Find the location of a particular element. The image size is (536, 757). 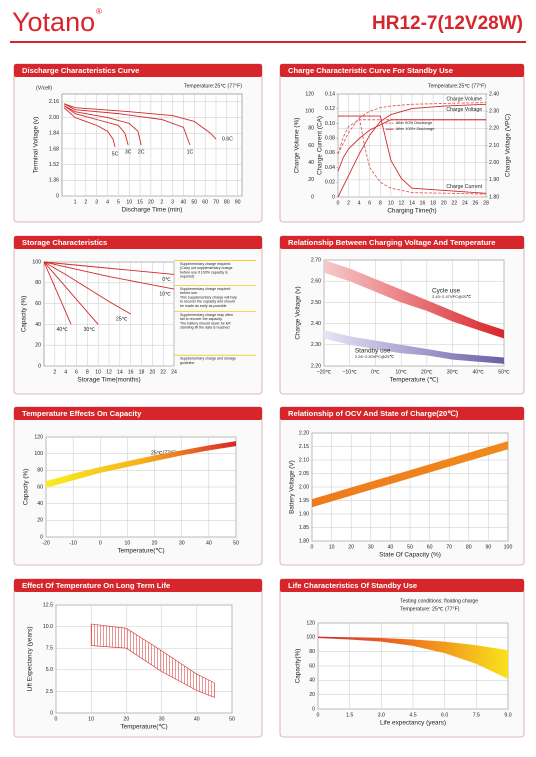

y3-tick-label: 0 is located at coordinates (333, 197).